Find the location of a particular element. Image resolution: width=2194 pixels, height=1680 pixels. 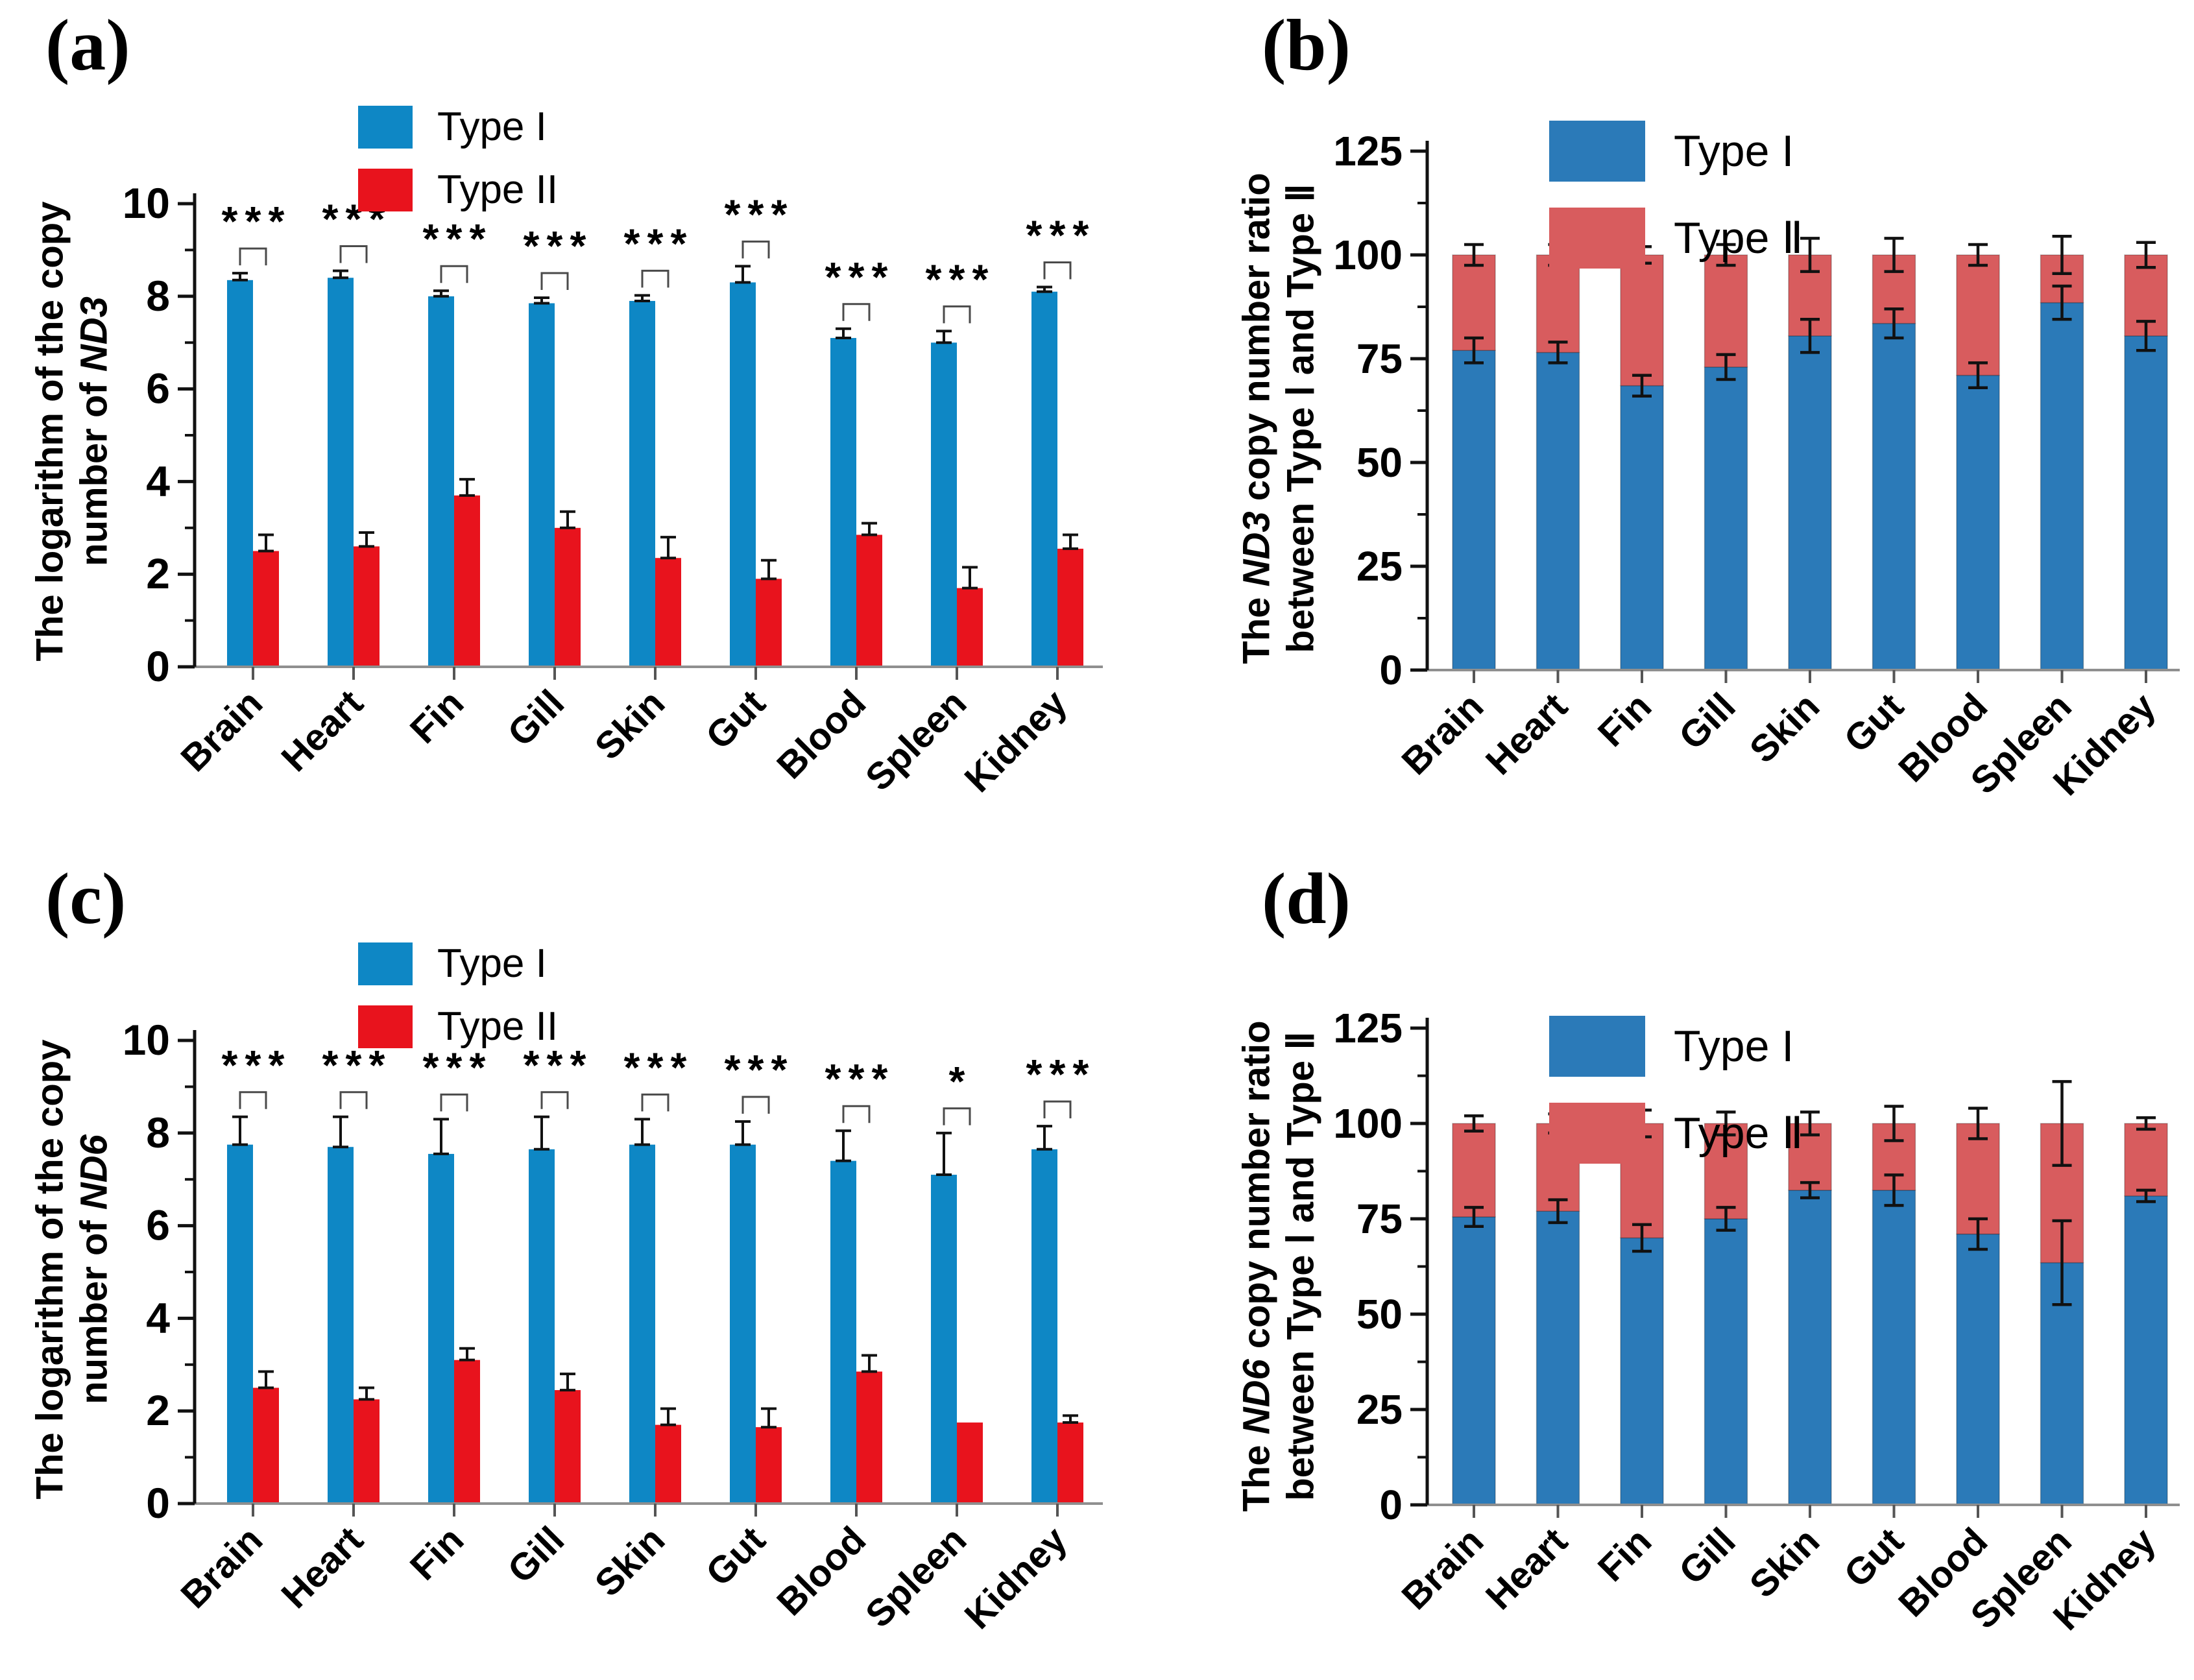

legend-a: Type I Type II is located at coordinates (458, 167).